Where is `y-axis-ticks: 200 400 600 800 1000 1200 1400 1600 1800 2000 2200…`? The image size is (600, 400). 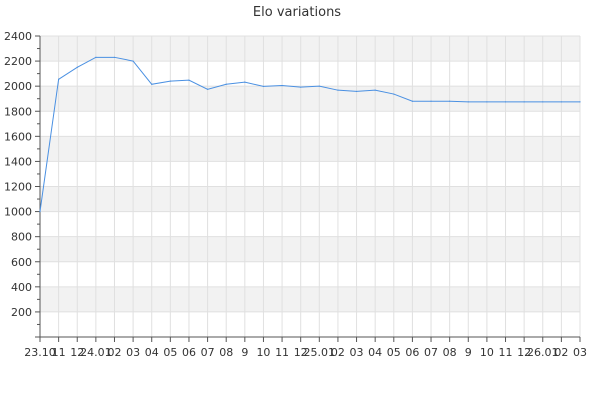
y-axis-ticks: 200 400 600 800 1000 1200 1400 1600 1800 2000 2200… is located at coordinates (22, 184).